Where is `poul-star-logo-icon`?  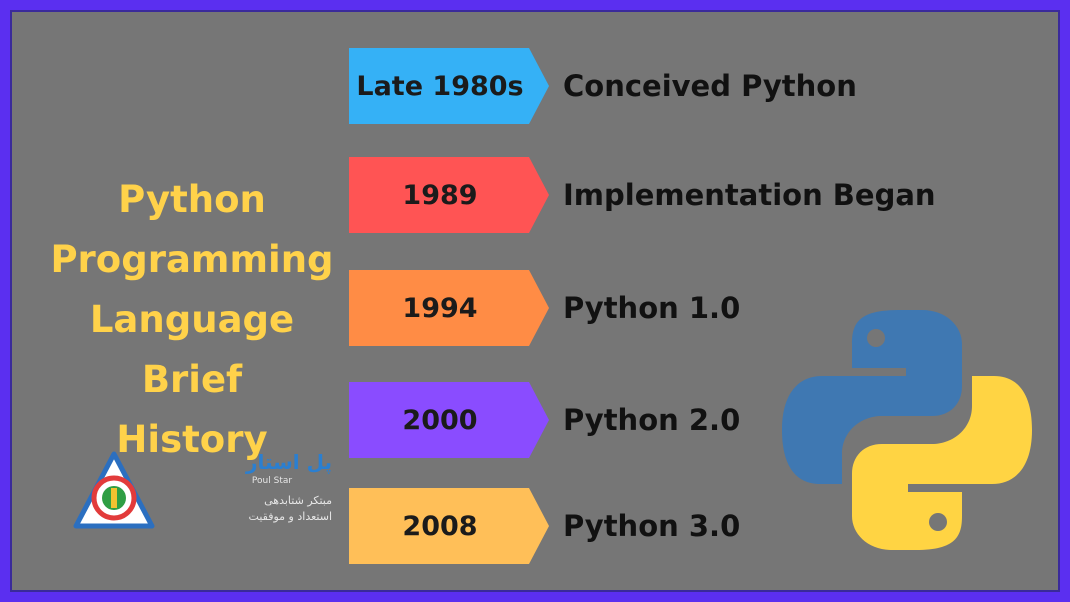 poul-star-logo-icon is located at coordinates (114, 490).